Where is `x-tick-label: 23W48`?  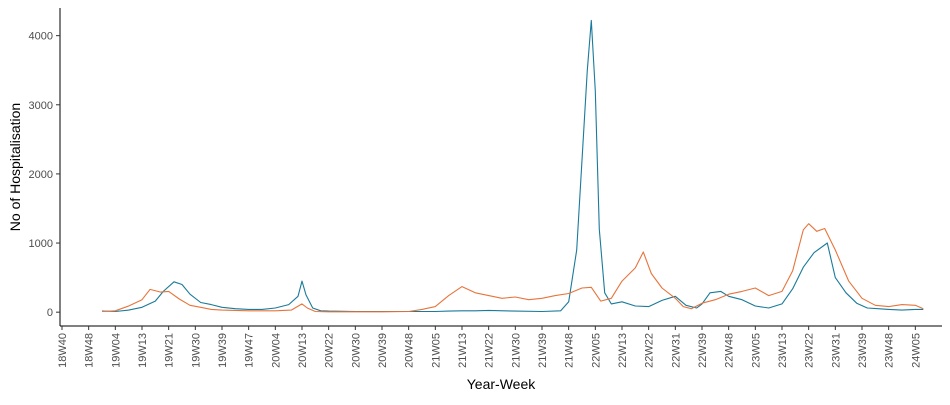 x-tick-label: 23W48 is located at coordinates (890, 350).